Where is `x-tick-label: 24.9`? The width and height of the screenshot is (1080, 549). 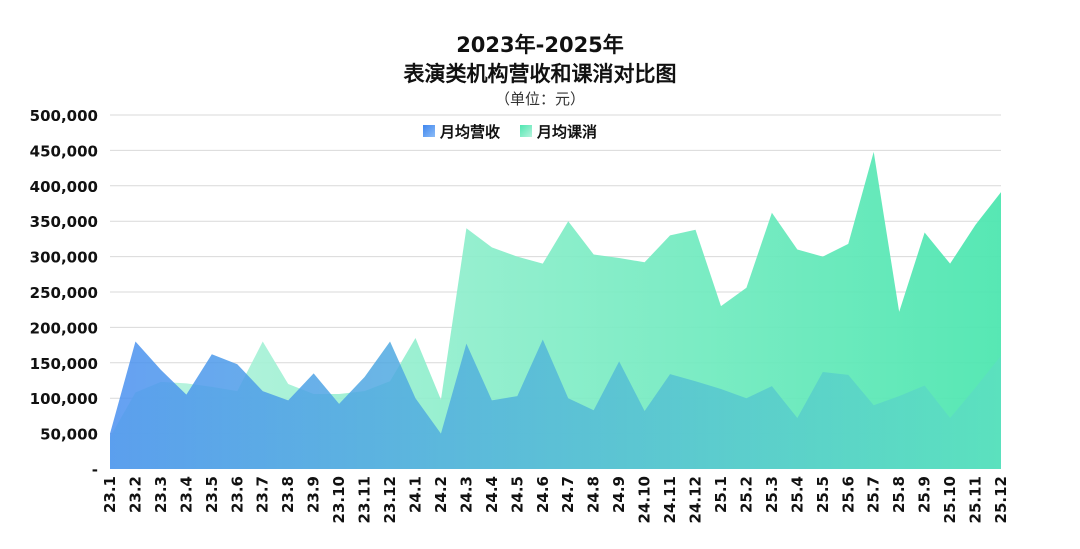
x-tick-label: 24.9 is located at coordinates (619, 494).